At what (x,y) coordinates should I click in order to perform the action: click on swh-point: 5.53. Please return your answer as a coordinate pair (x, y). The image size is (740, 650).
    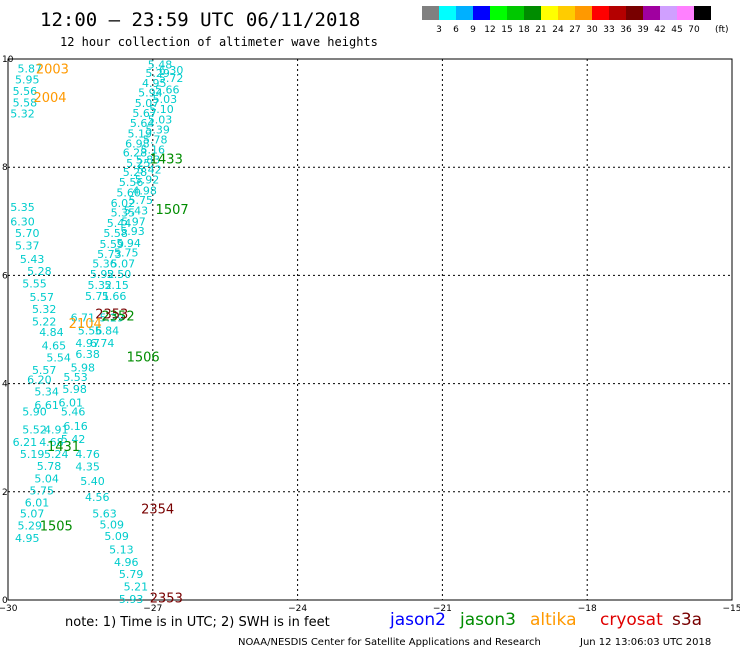
    Looking at the image, I should click on (75, 377).